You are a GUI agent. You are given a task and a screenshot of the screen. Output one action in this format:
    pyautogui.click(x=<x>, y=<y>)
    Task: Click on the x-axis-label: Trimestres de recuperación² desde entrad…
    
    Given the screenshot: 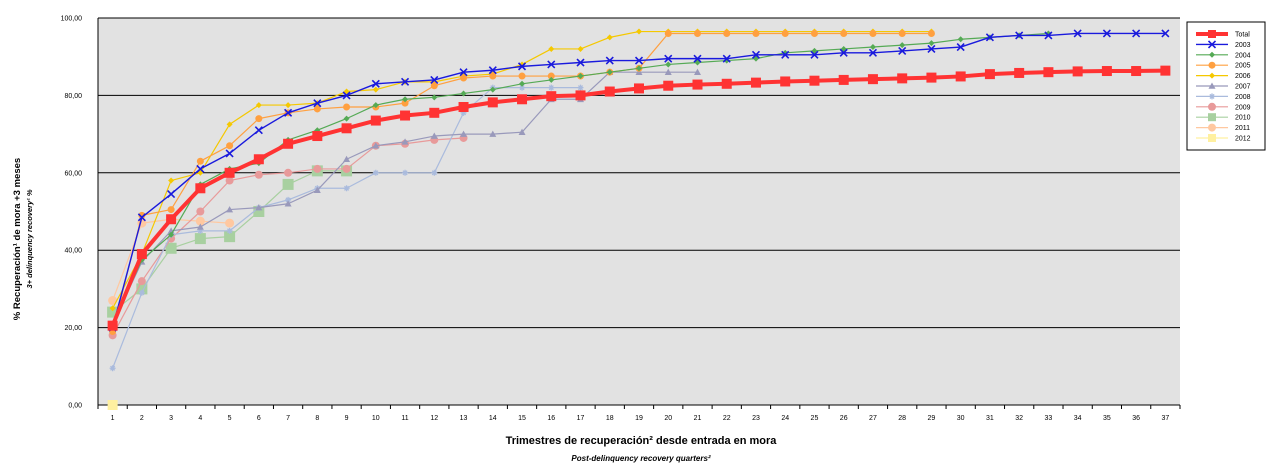 What is the action you would take?
    pyautogui.click(x=642, y=441)
    